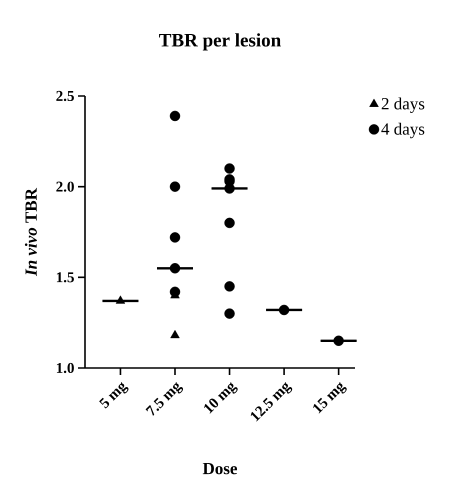 The width and height of the screenshot is (470, 497). Describe the element at coordinates (65, 368) in the screenshot. I see `y-tick-label: 1.0` at that location.